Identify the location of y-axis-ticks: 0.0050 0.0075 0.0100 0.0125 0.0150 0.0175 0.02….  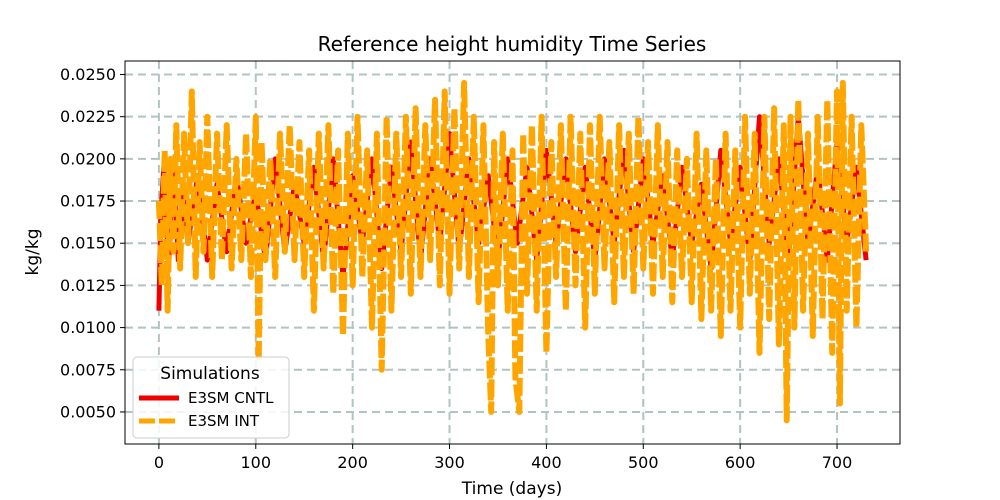
(92, 243).